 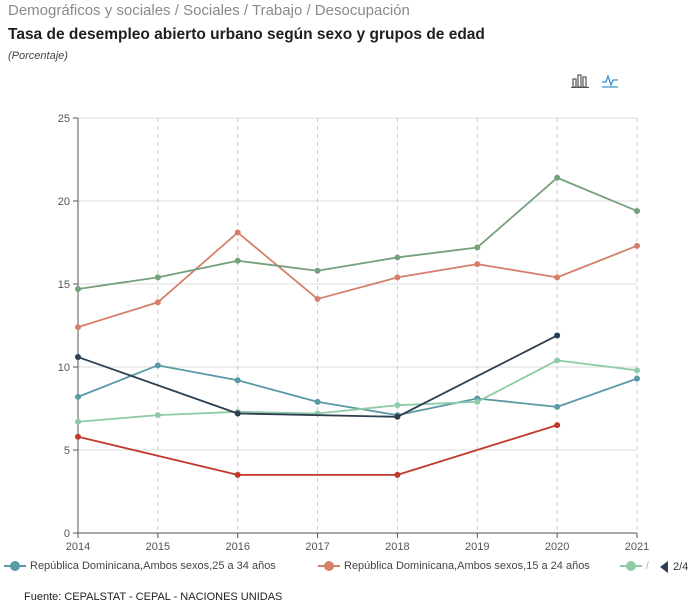 I want to click on y-tick-label: 20, so click(x=64, y=202).